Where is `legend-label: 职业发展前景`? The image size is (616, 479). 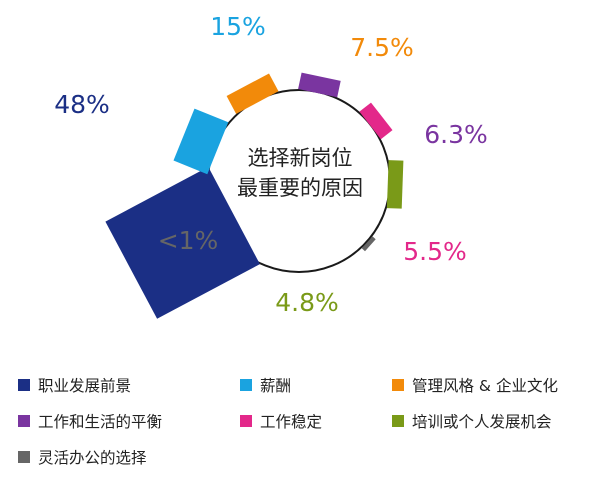
legend-label: 职业发展前景 is located at coordinates (85, 386).